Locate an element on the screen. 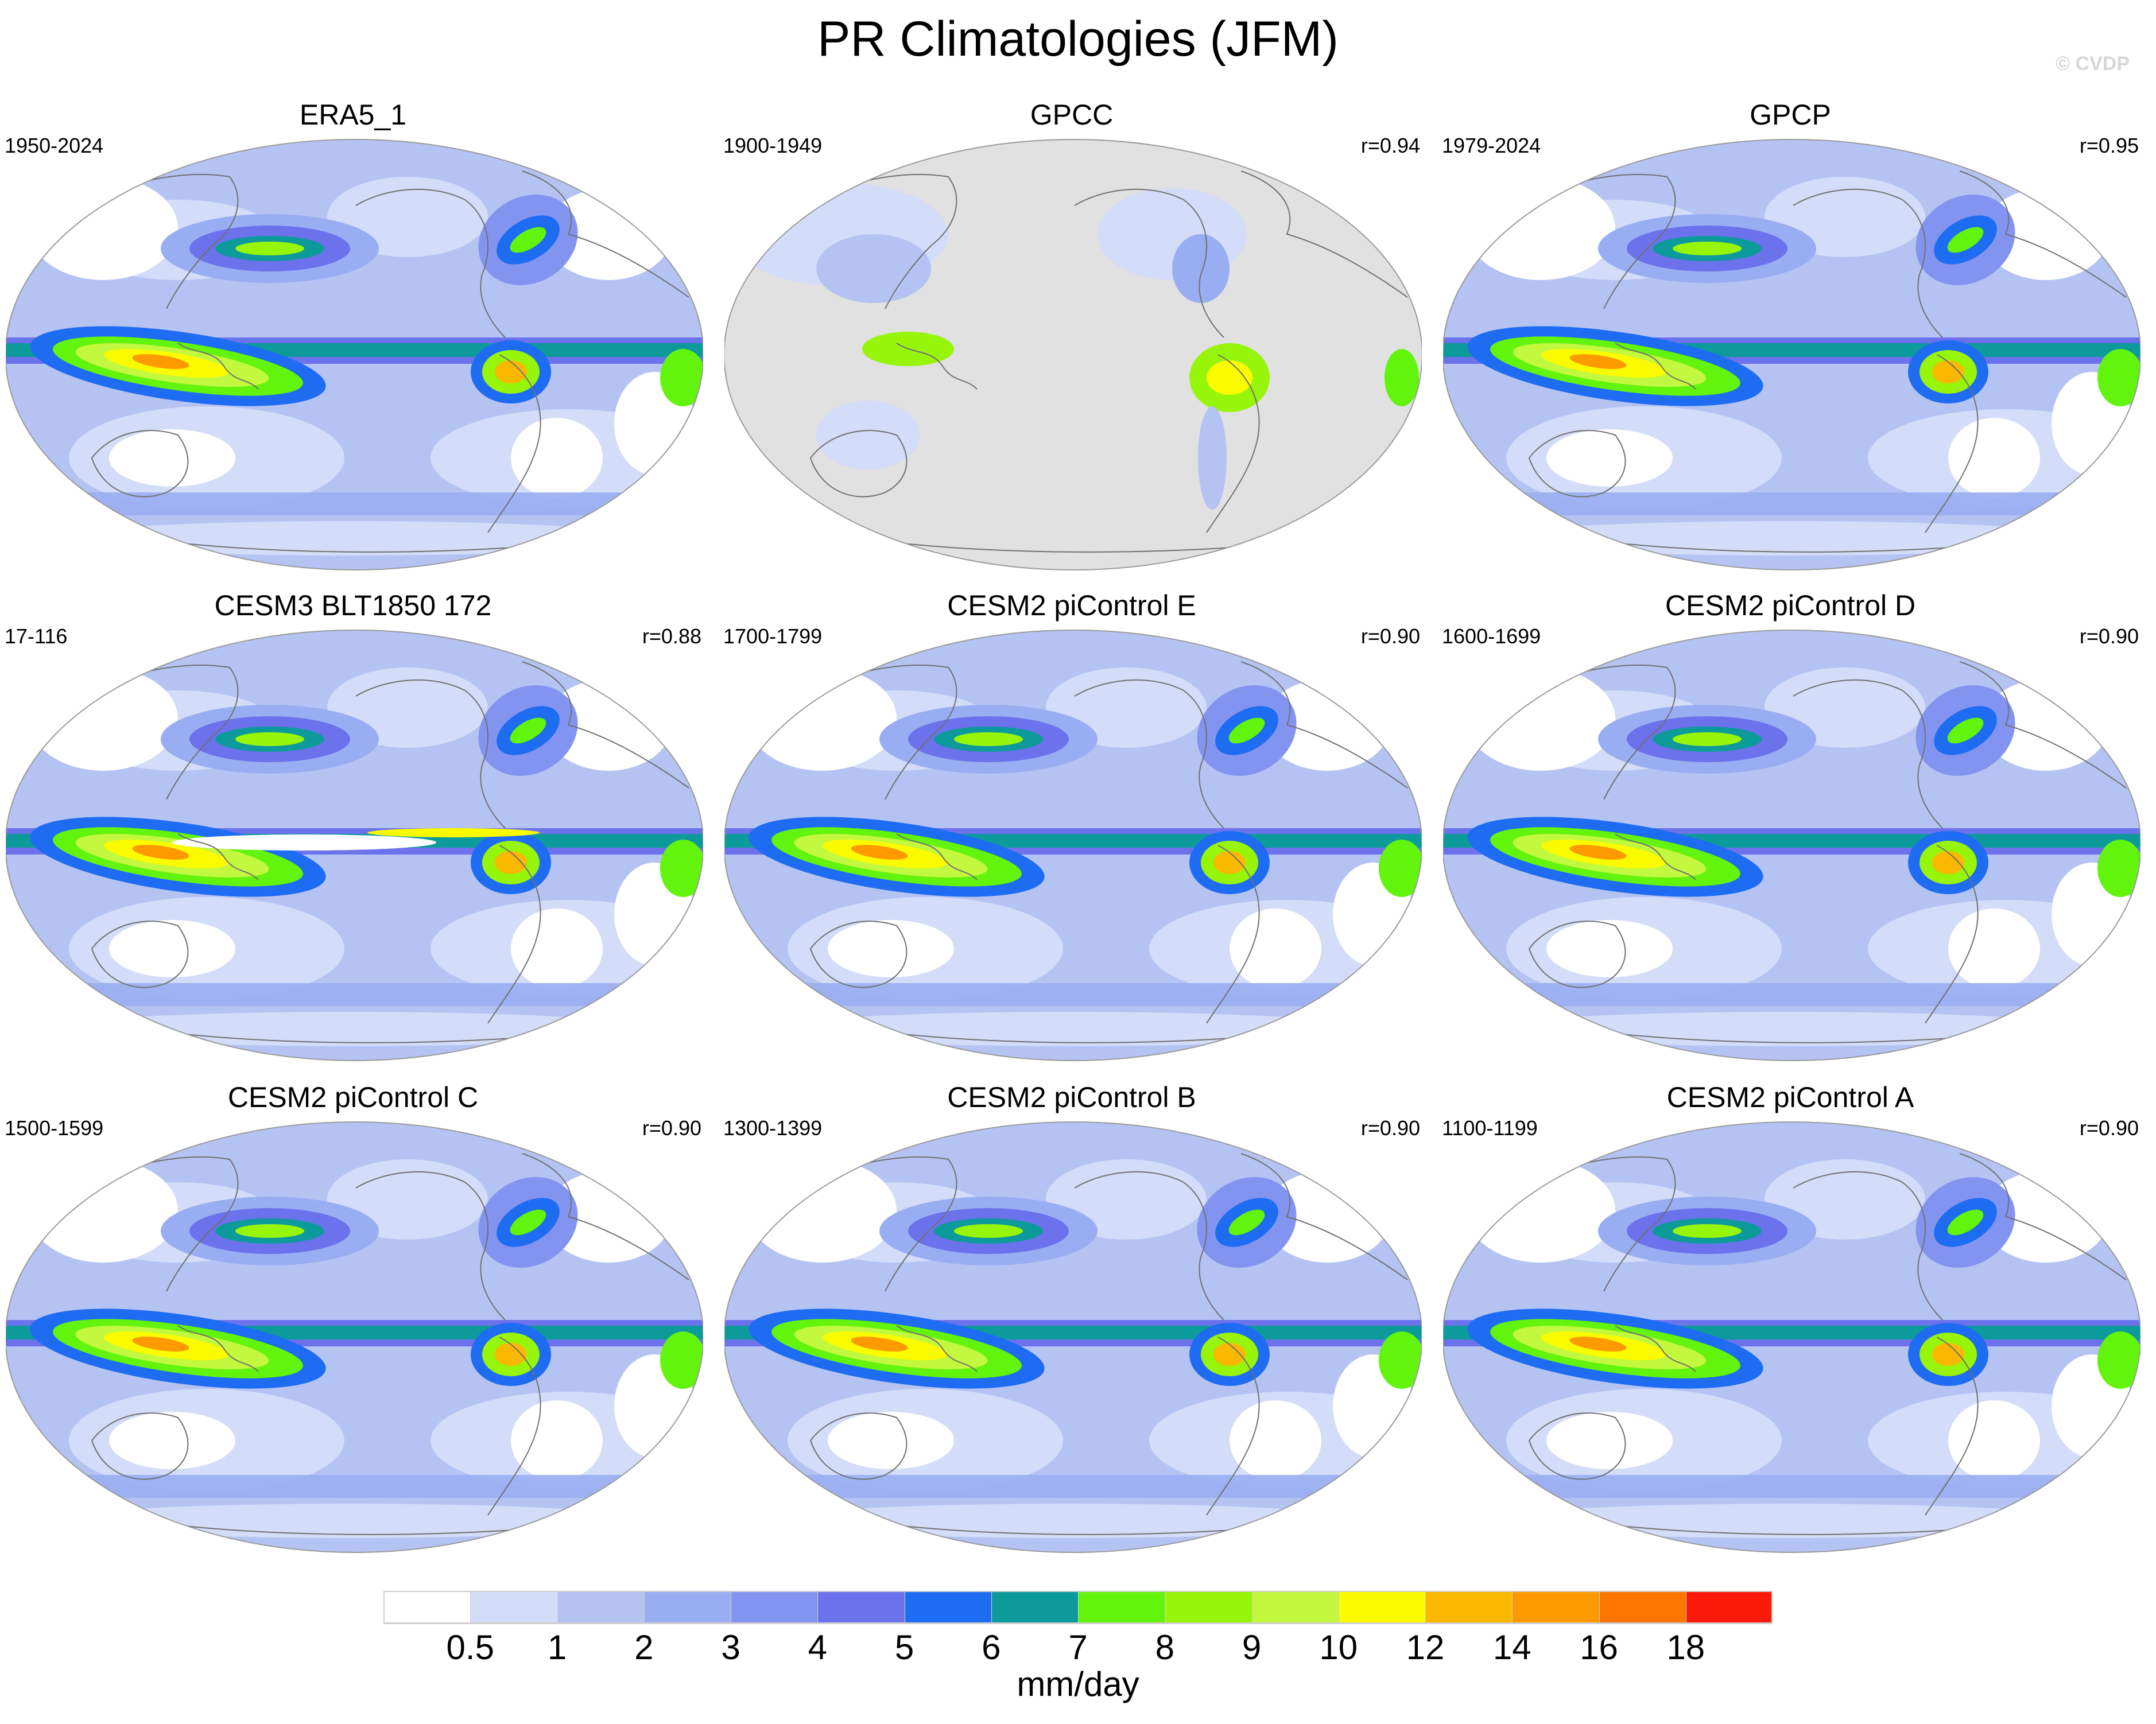  map-panel: CESM2 piControl B 1300-1399 r=0.90 is located at coordinates (1072, 1324).